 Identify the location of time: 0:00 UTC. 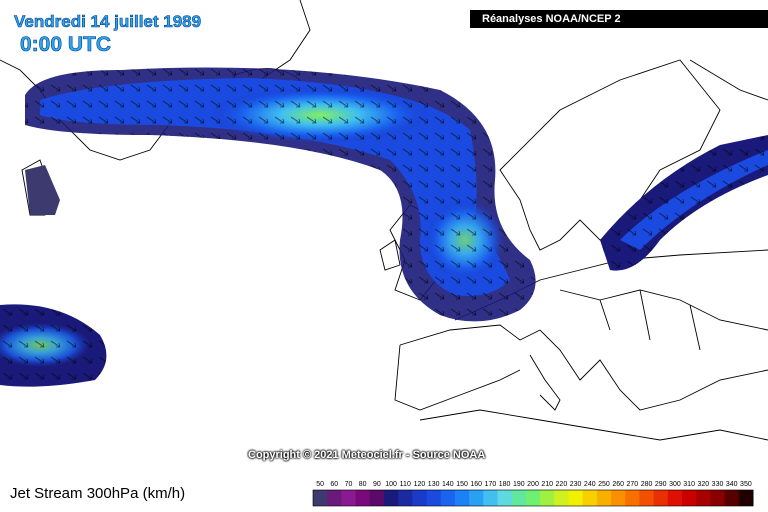
(66, 45).